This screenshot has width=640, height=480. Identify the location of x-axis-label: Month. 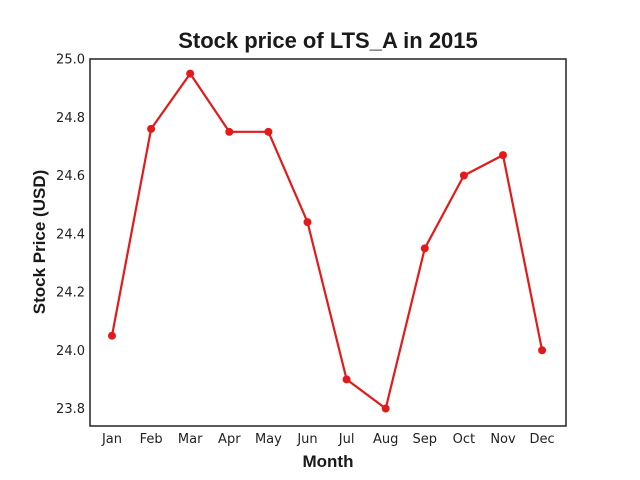
(328, 461).